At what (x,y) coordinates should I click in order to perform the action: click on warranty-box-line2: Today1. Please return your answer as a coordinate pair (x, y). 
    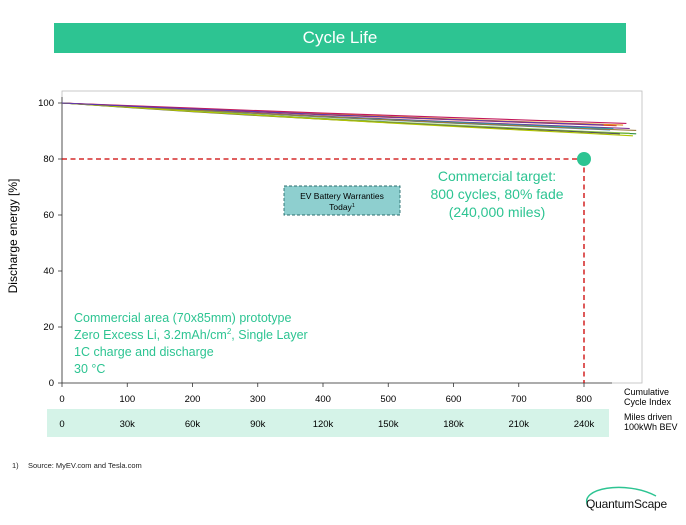
    Looking at the image, I should click on (342, 207).